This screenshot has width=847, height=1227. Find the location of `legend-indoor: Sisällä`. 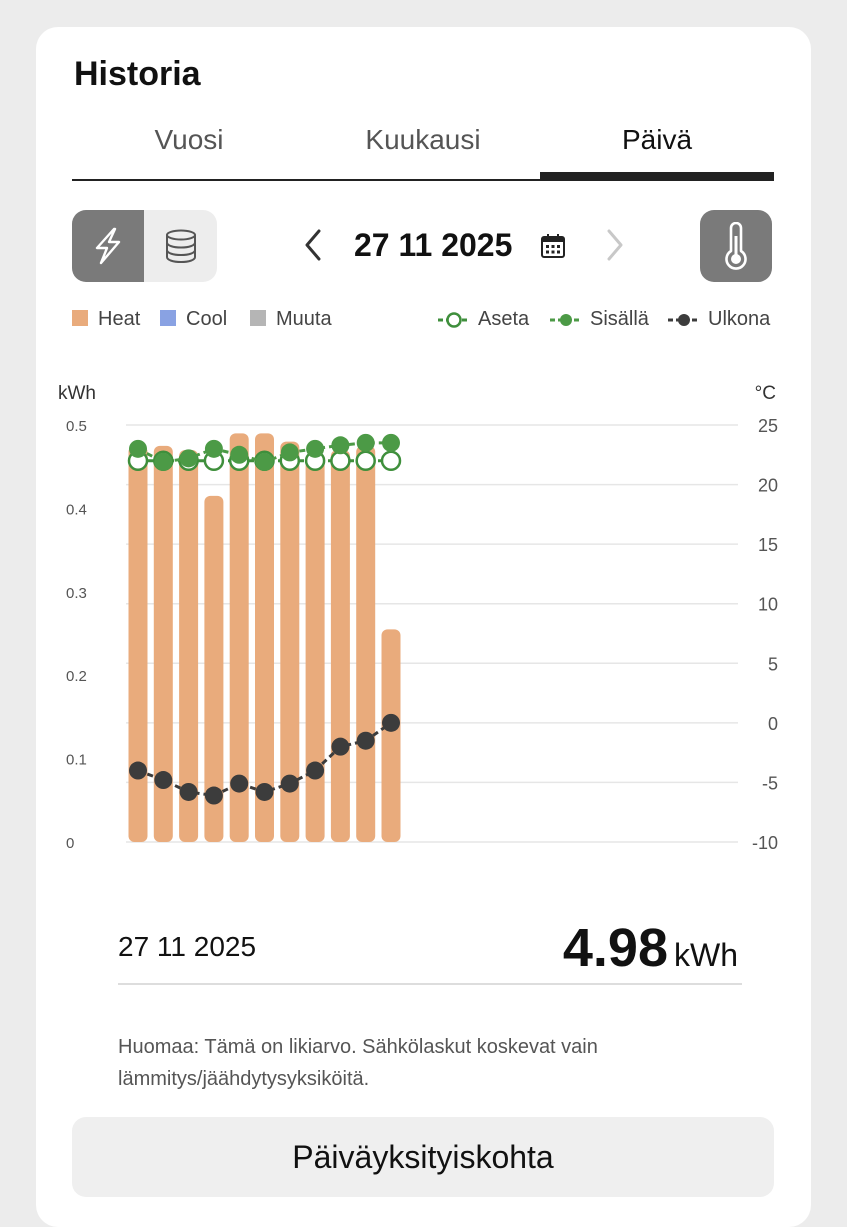

legend-indoor: Sisällä is located at coordinates (599, 322).